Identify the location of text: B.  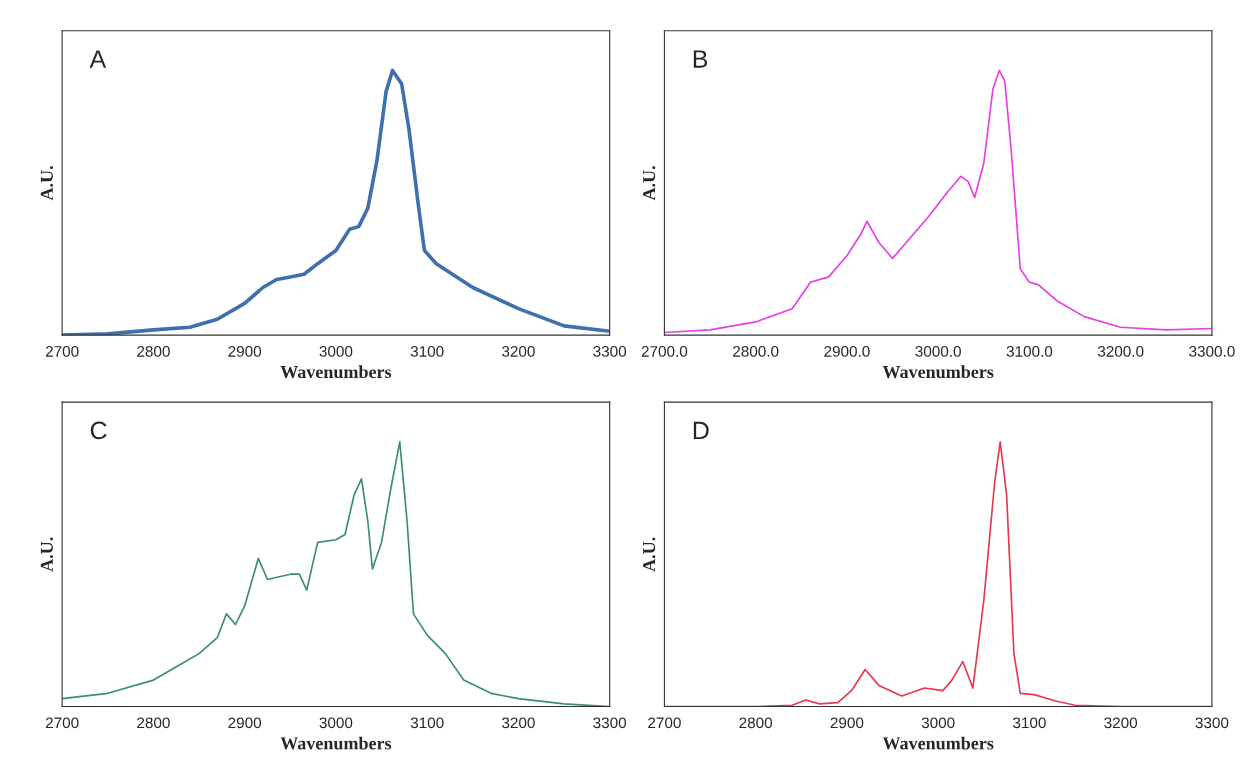
(700, 59).